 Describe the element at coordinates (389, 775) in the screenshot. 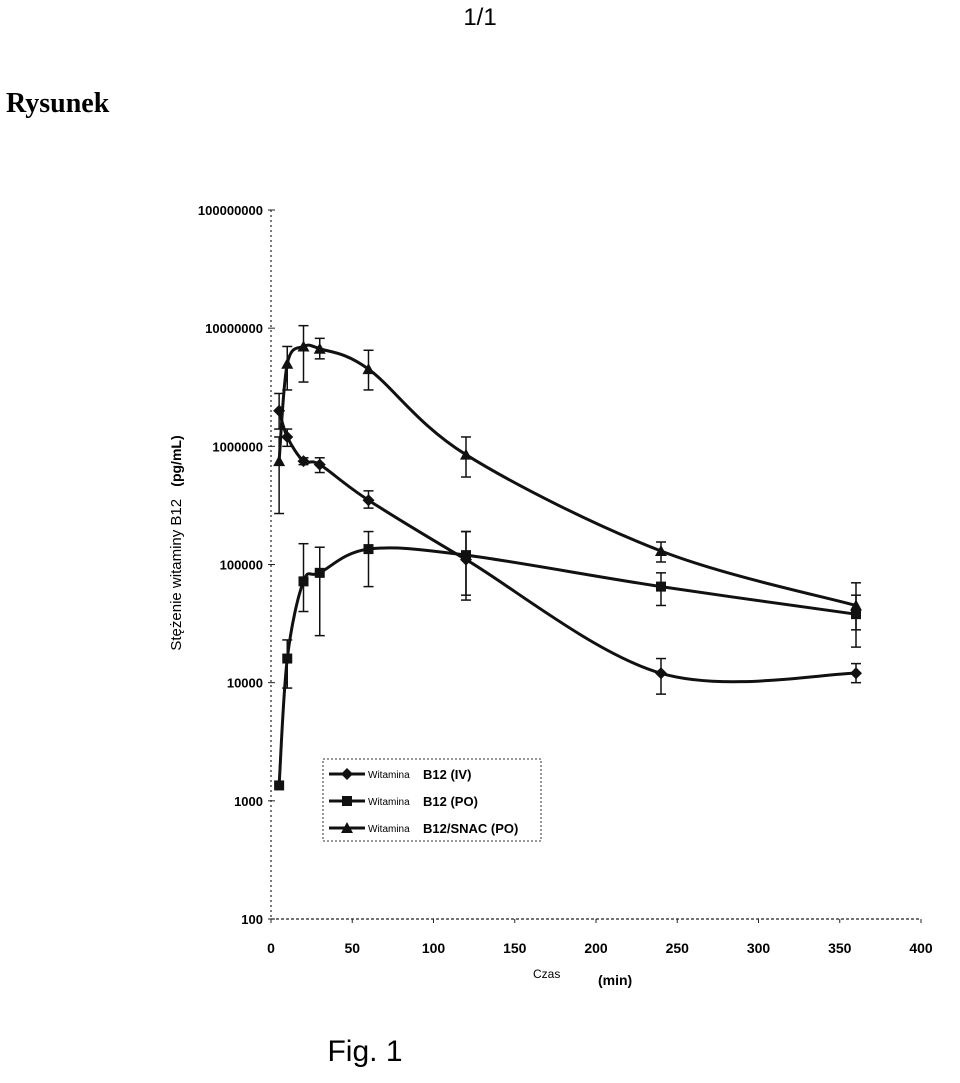

I see `legend-label-iv: Witamina` at that location.